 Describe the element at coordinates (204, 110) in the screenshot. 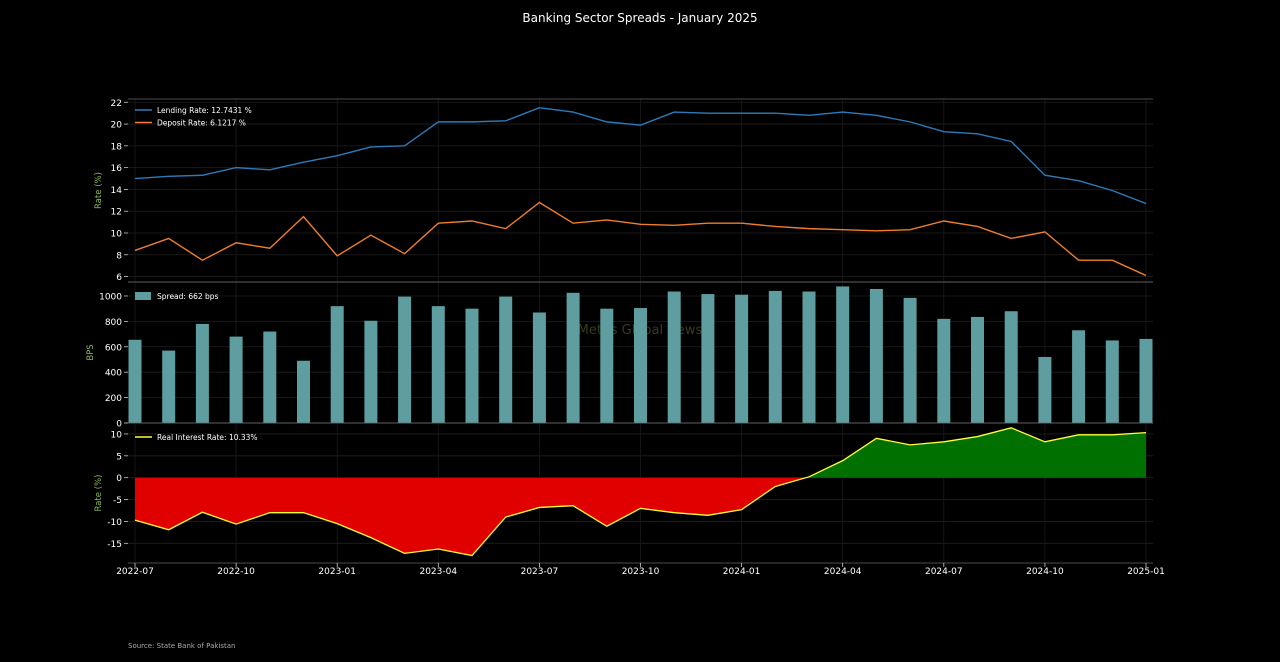

I see `legend-label: Lending Rate: 12.7431 %` at that location.